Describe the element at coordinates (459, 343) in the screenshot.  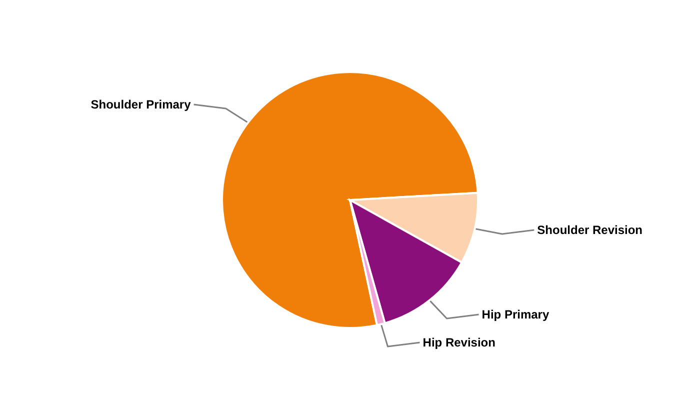
I see `slice-label: Hip Revision` at that location.